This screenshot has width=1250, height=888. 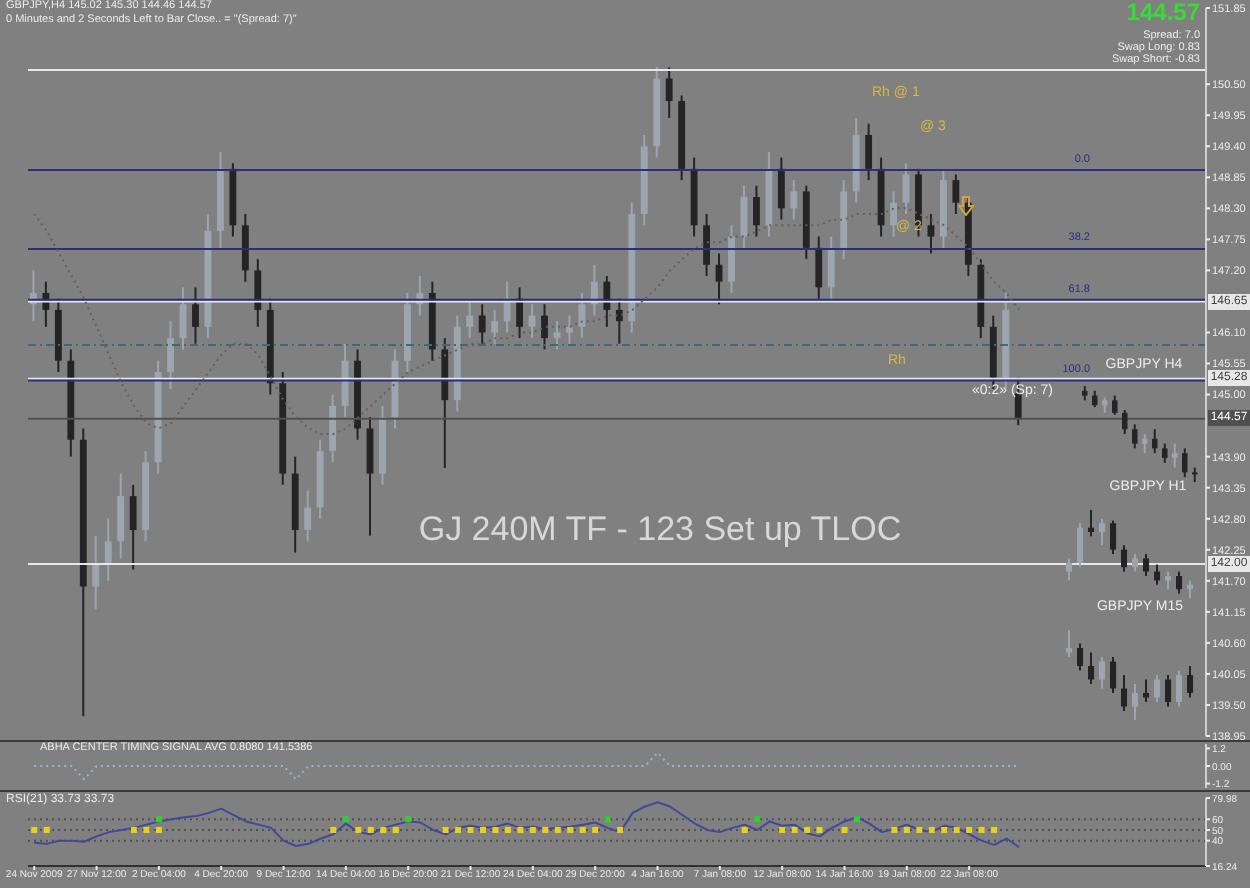 I want to click on line-series, so click(x=527, y=825).